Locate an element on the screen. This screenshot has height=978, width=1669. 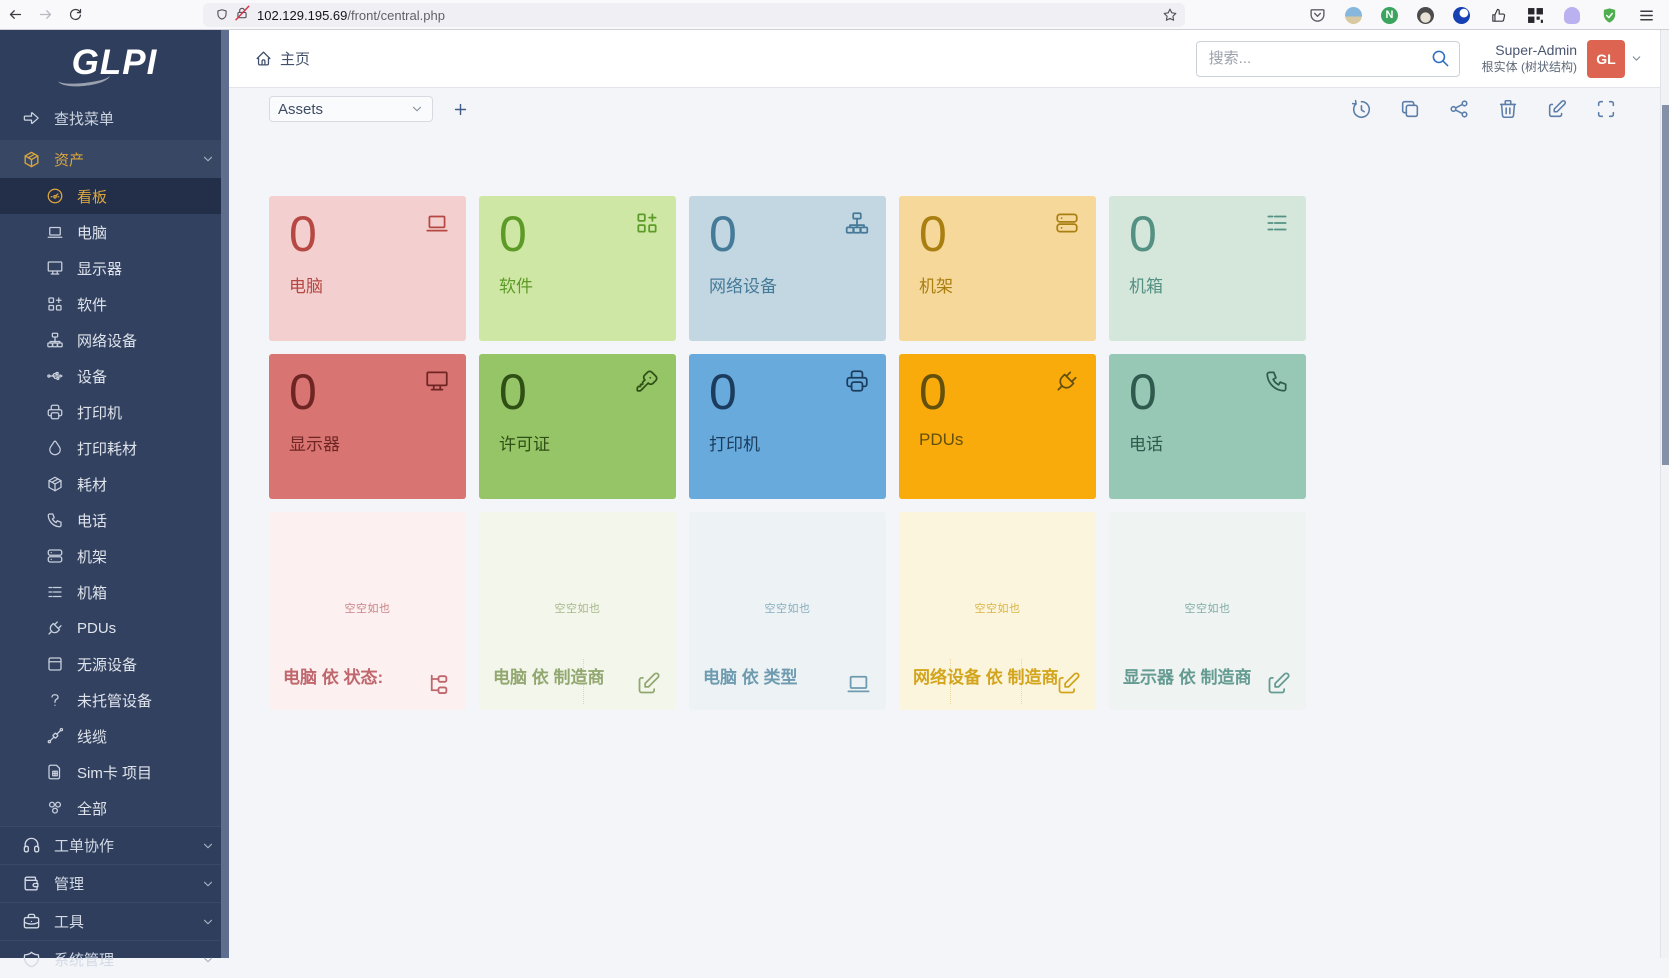
ghost-extension-icon is located at coordinates (1572, 15).